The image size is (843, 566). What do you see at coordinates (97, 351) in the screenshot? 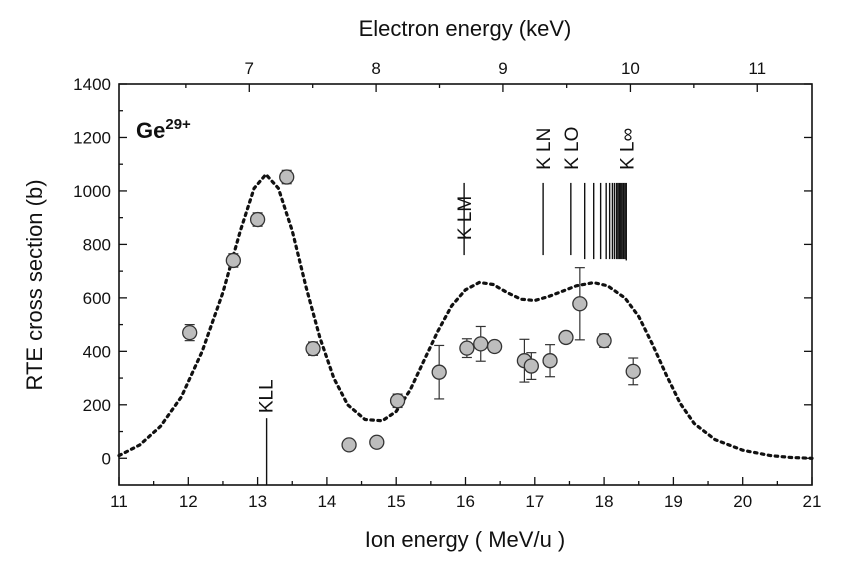
I see `y-tick-label: 400` at bounding box center [97, 351].